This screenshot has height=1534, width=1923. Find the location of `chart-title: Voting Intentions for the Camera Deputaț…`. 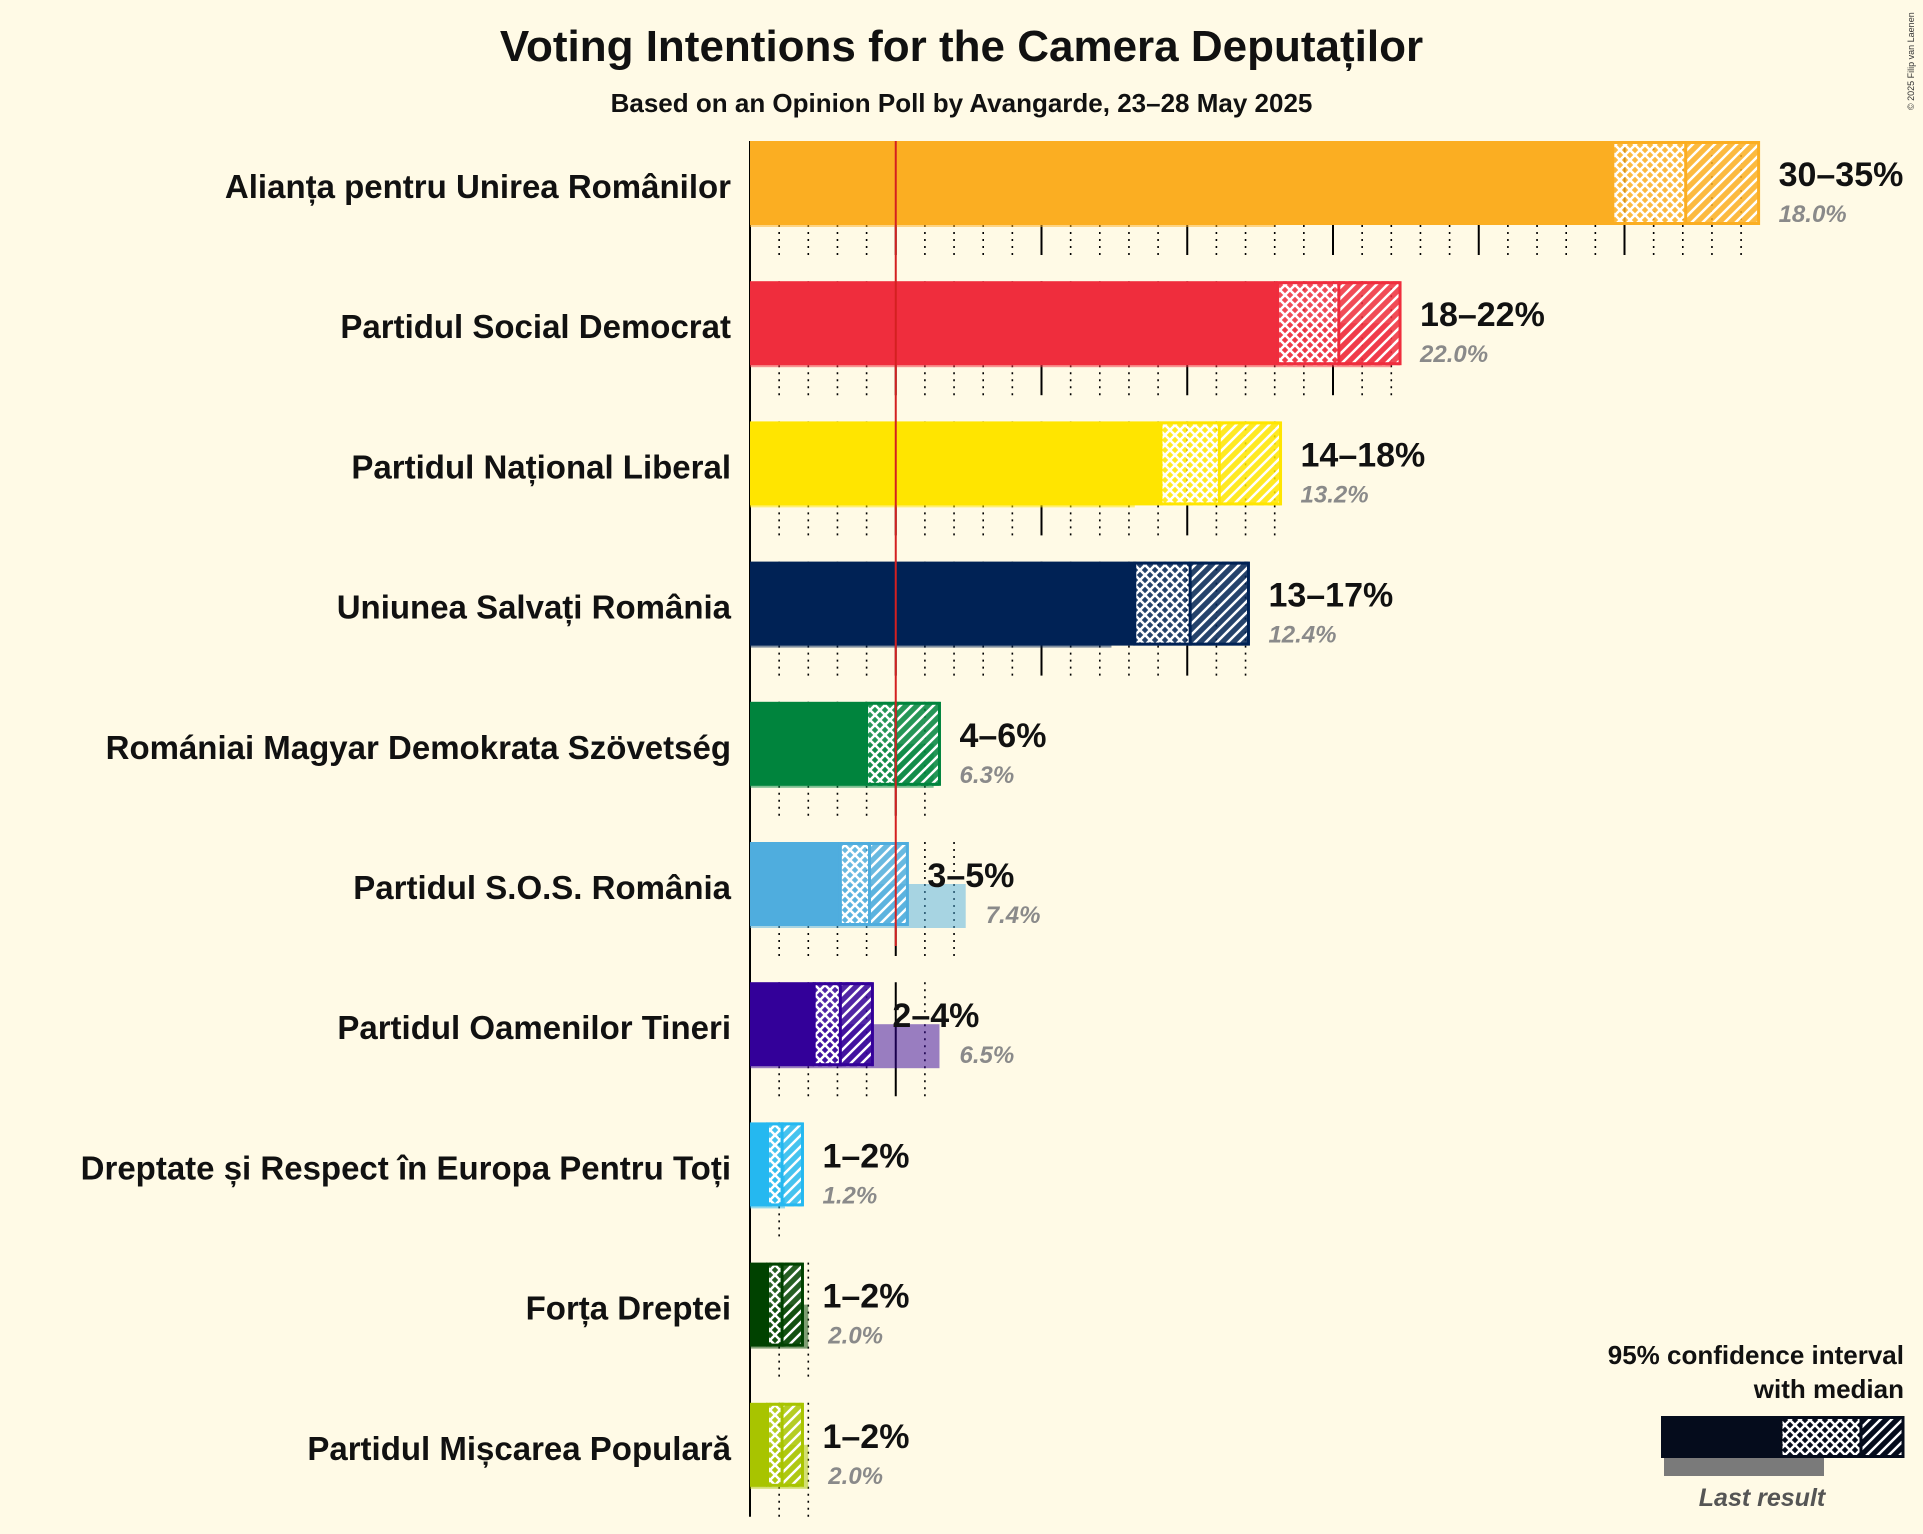

chart-title: Voting Intentions for the Camera Deputaț… is located at coordinates (961, 46).